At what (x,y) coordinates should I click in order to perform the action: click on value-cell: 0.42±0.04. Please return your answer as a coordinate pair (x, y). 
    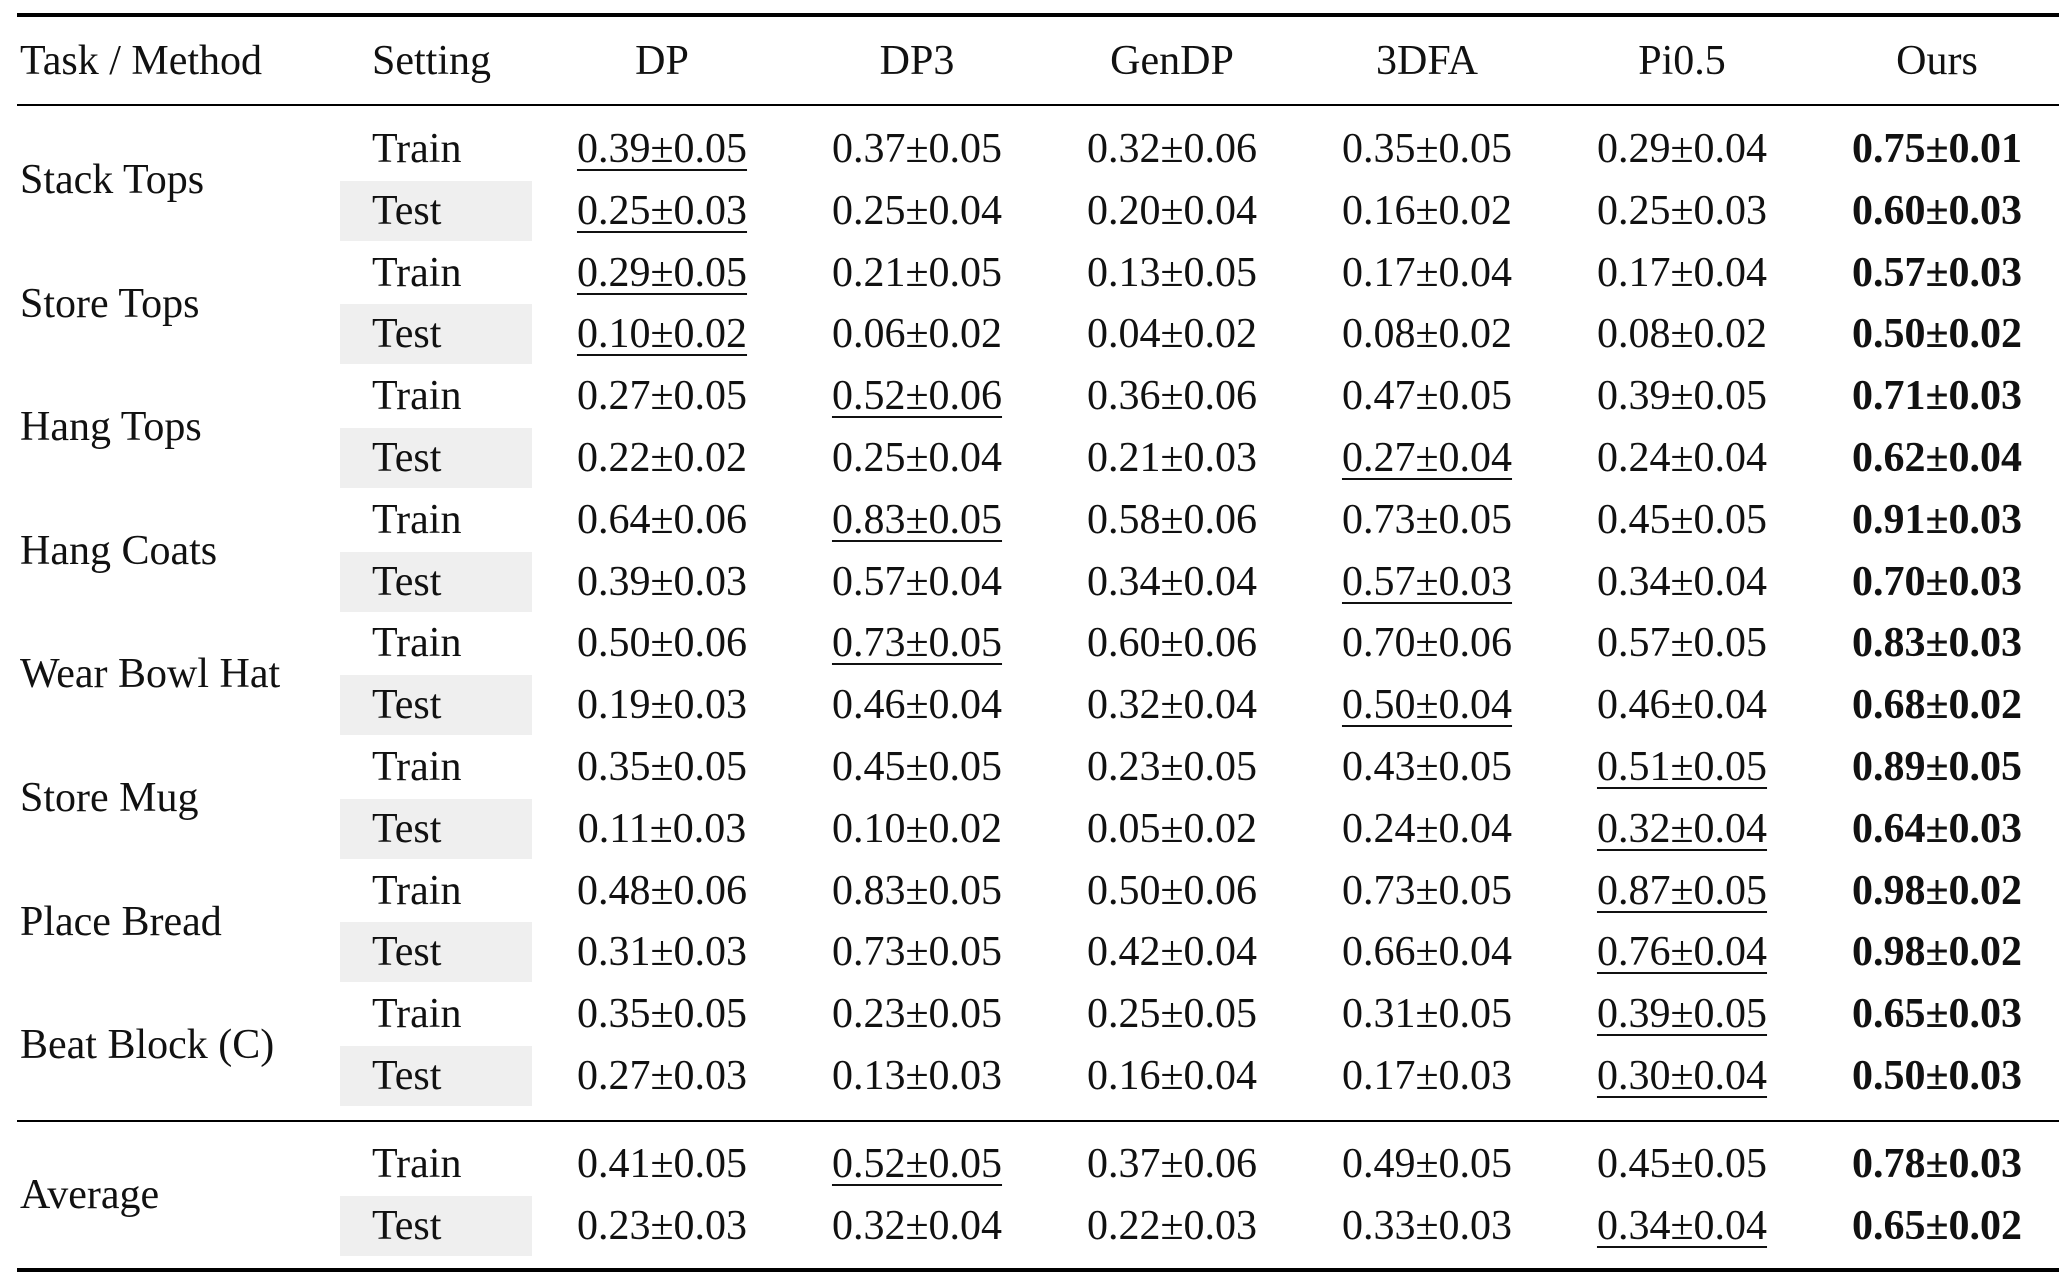
    Looking at the image, I should click on (1172, 952).